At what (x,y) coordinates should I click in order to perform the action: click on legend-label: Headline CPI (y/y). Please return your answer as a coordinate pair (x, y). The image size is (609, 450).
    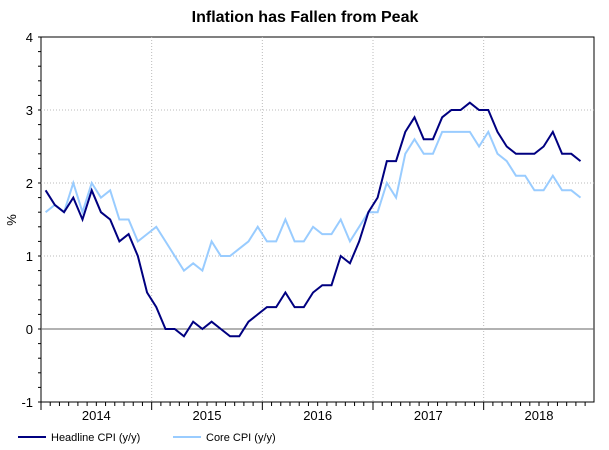
    Looking at the image, I should click on (95, 438).